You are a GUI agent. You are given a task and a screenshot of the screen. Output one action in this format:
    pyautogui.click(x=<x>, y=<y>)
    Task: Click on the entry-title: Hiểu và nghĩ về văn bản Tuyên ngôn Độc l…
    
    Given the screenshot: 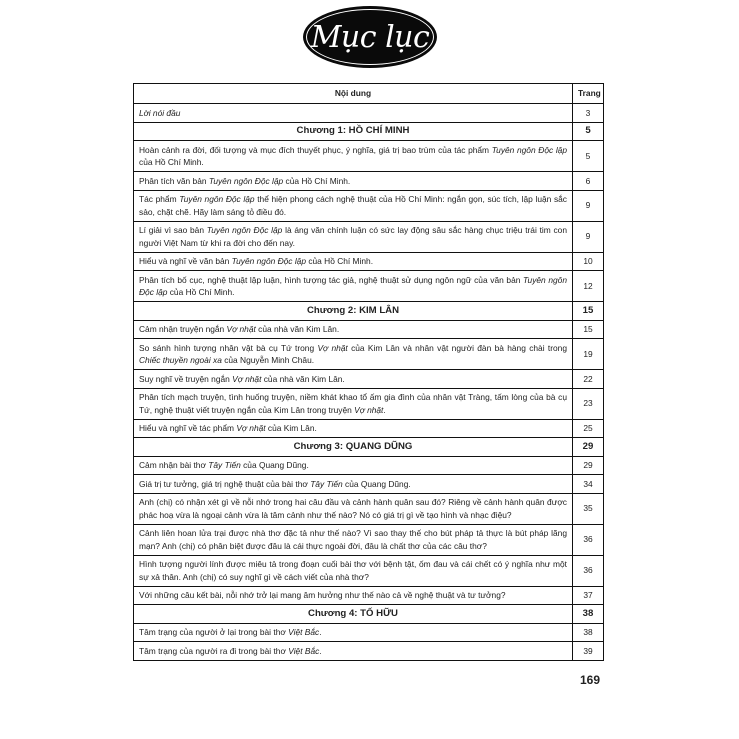 What is the action you would take?
    pyautogui.click(x=353, y=261)
    